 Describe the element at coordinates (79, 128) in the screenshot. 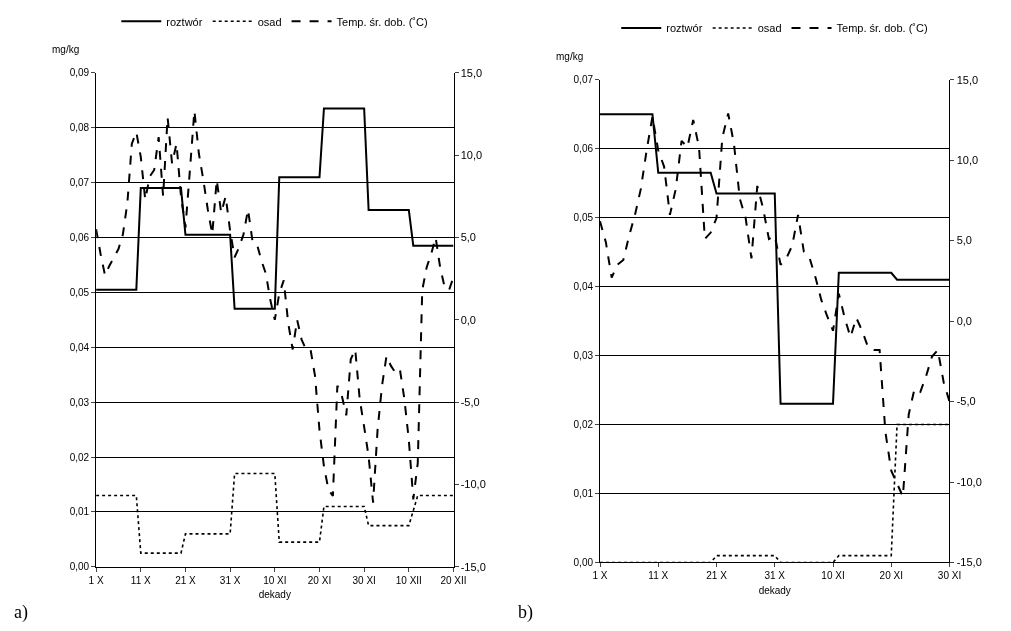

I see `y-tick-label: 0,08` at that location.